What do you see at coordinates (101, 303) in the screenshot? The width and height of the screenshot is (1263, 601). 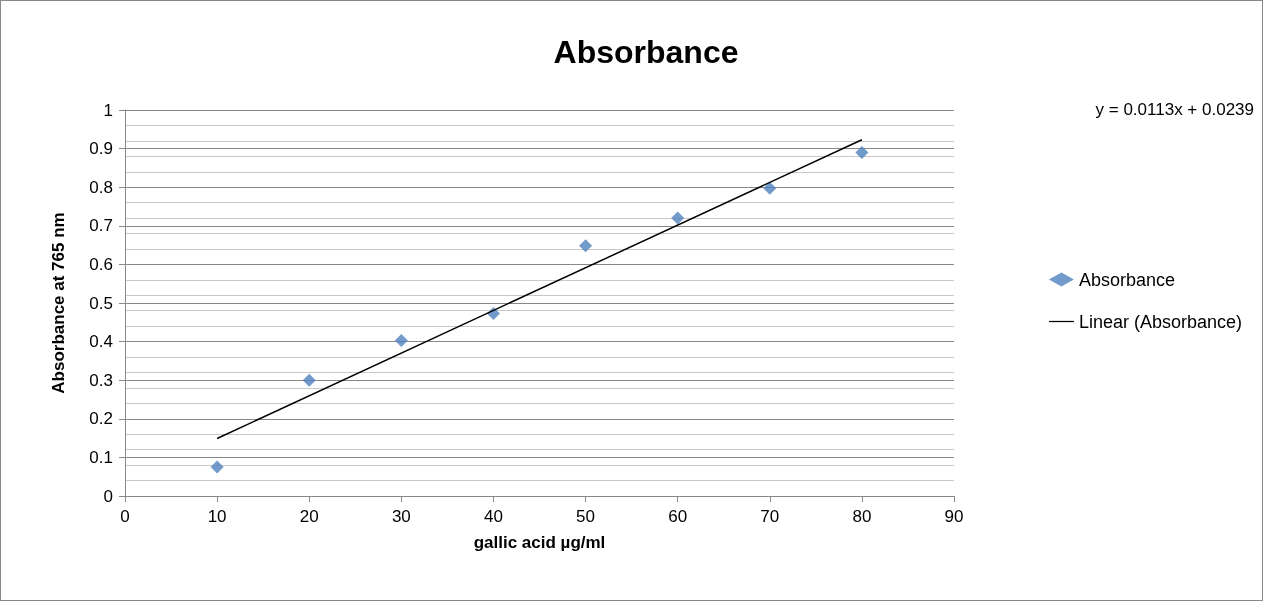 I see `y-tick-label: 0.5` at bounding box center [101, 303].